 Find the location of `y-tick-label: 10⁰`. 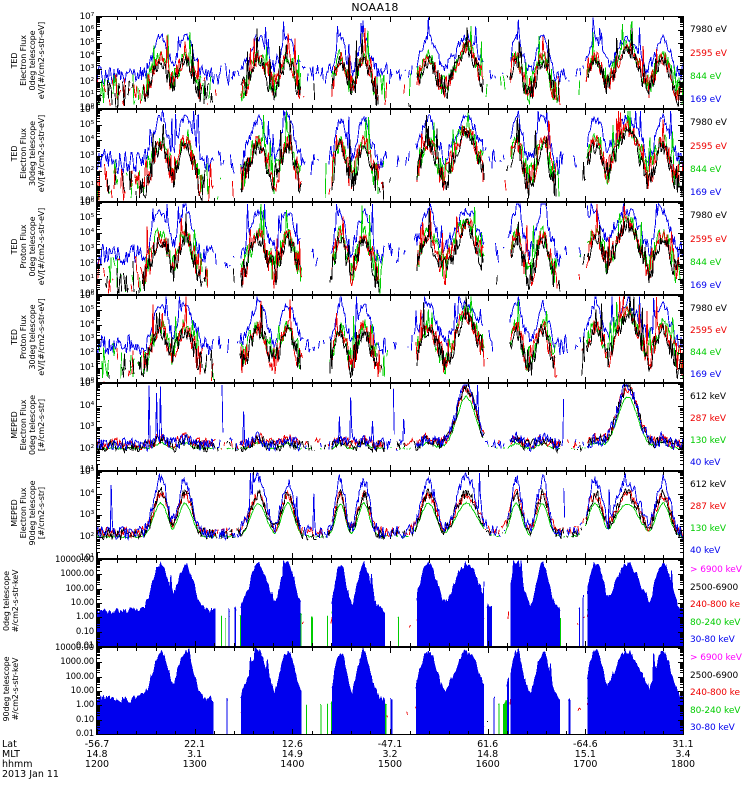

y-tick-label: 10⁰ is located at coordinates (87, 201).